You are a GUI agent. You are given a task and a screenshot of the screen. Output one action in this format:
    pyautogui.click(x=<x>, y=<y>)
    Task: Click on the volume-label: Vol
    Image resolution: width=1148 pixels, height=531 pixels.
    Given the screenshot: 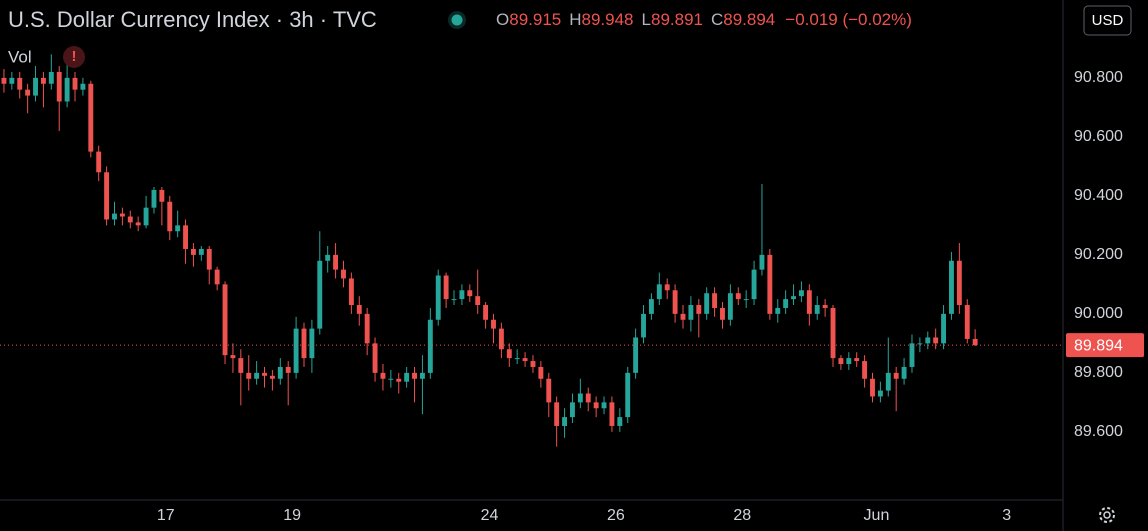 What is the action you would take?
    pyautogui.click(x=20, y=56)
    